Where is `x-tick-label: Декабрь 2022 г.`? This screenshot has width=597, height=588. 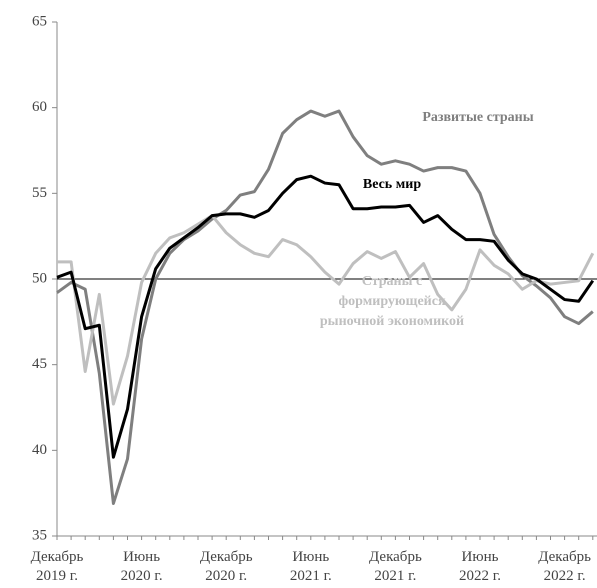 x-tick-label: Декабрь 2022 г. is located at coordinates (564, 566).